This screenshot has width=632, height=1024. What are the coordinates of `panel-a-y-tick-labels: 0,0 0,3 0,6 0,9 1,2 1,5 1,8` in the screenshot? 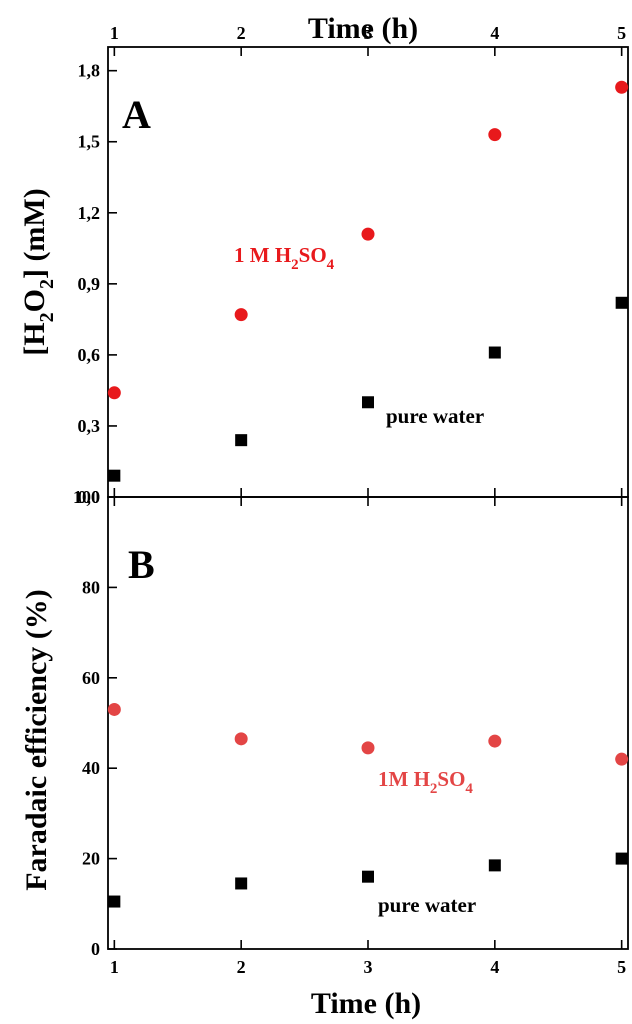 It's located at (89, 284).